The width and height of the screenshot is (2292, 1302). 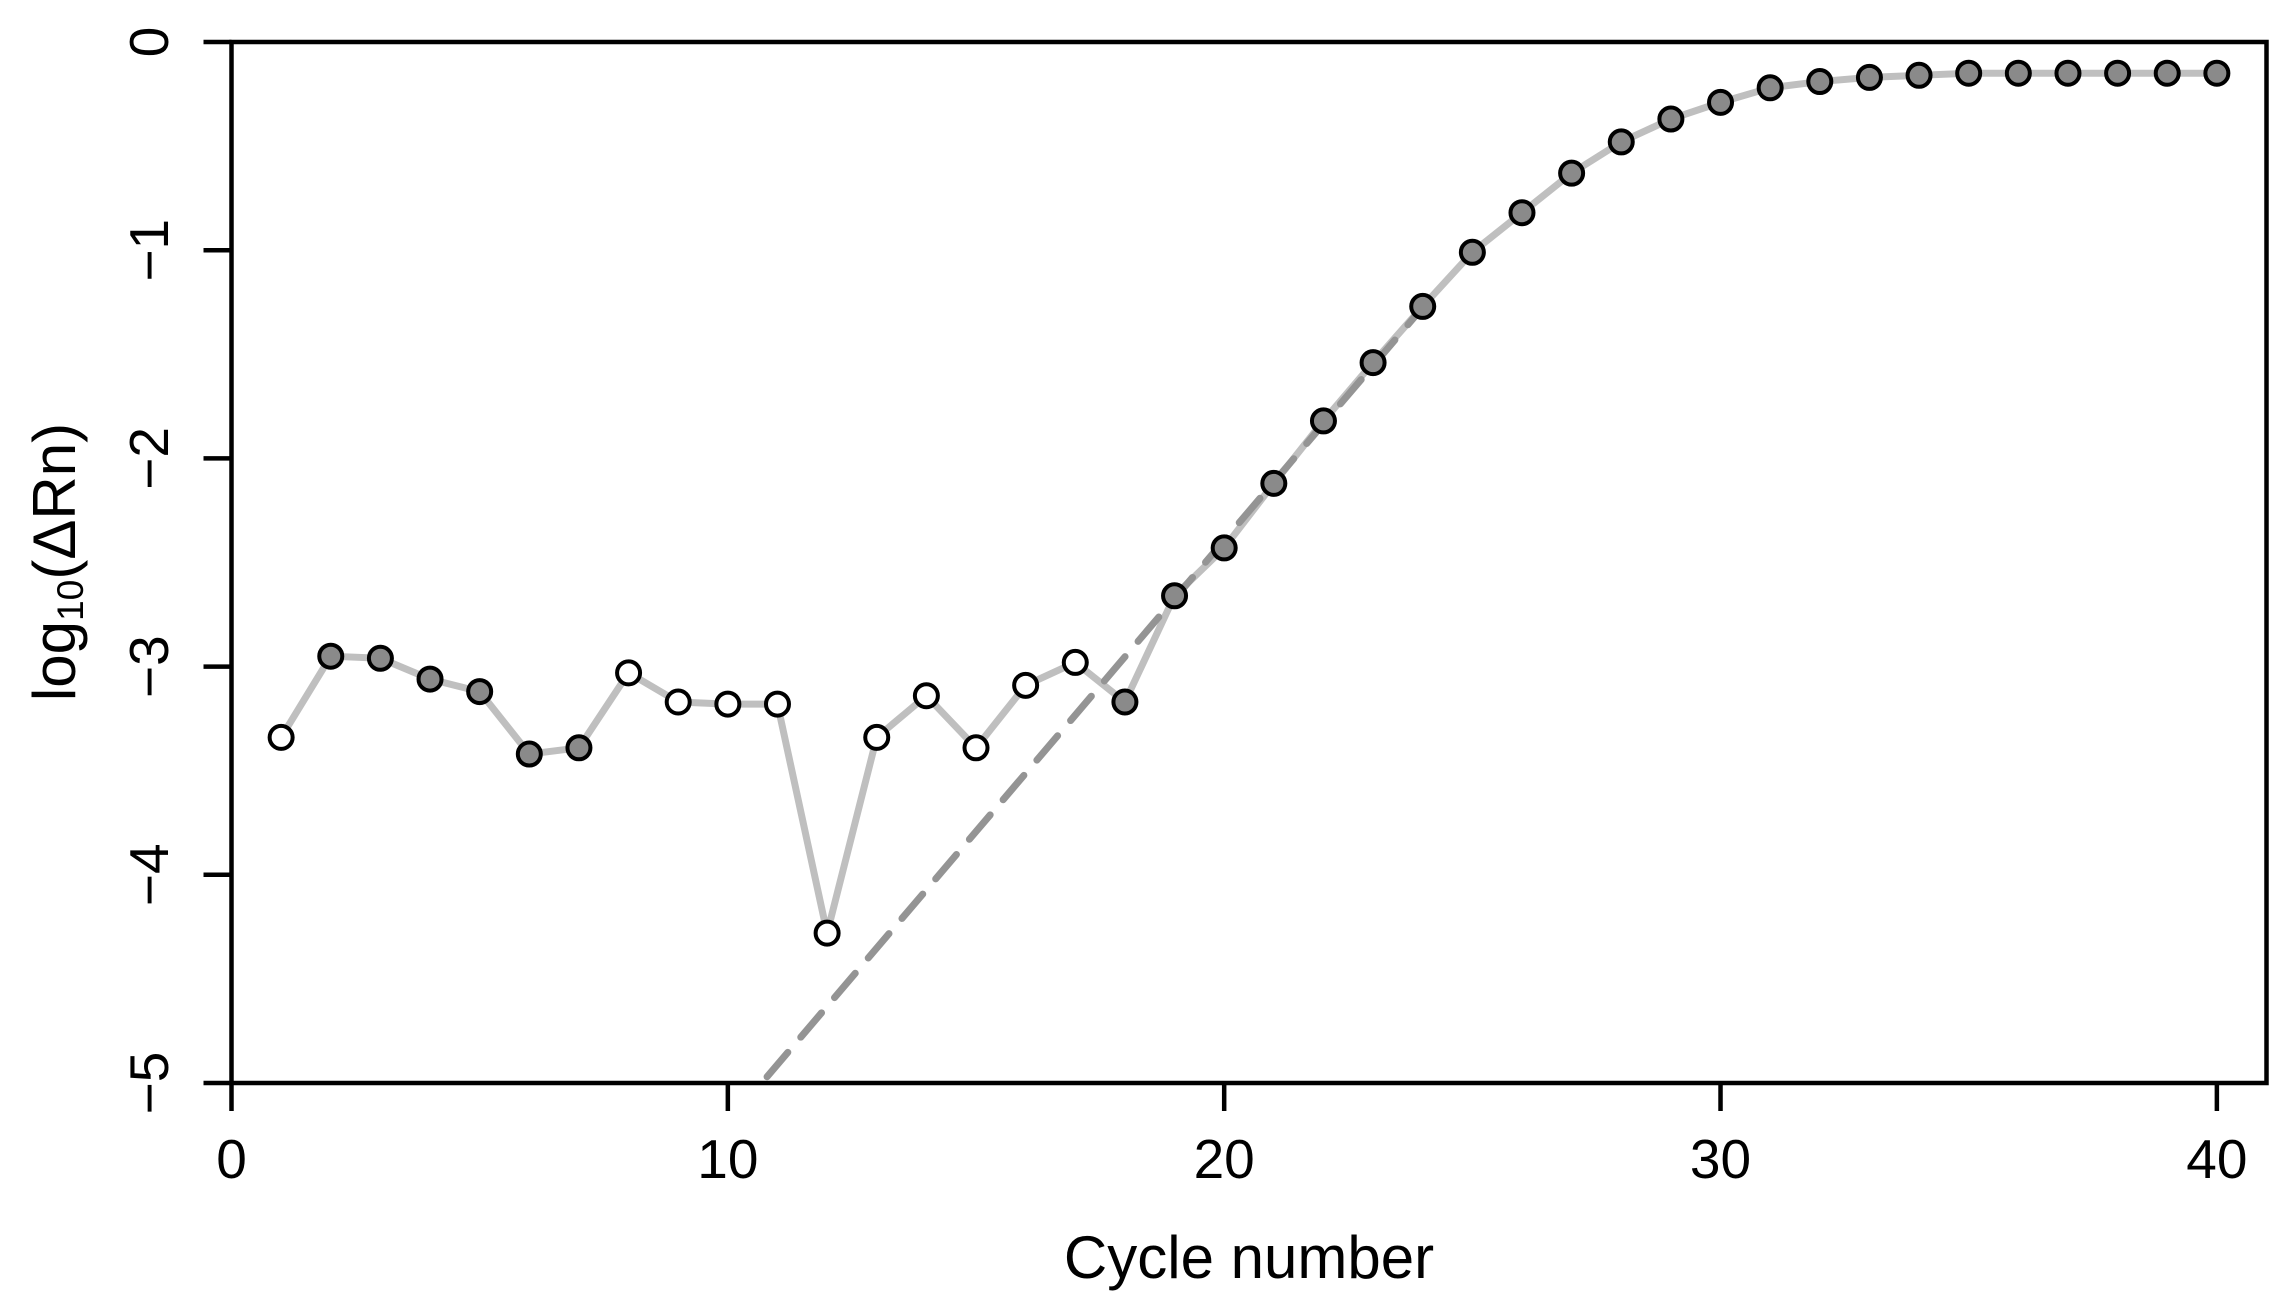 What do you see at coordinates (1249, 1257) in the screenshot?
I see `x-axis-title: Cycle number` at bounding box center [1249, 1257].